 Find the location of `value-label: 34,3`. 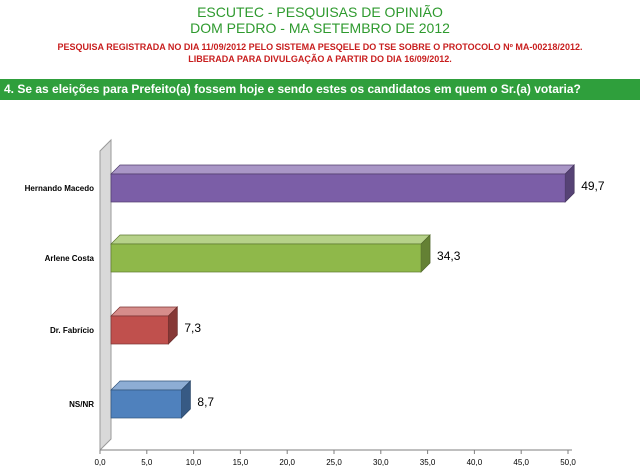

value-label: 34,3 is located at coordinates (449, 256).